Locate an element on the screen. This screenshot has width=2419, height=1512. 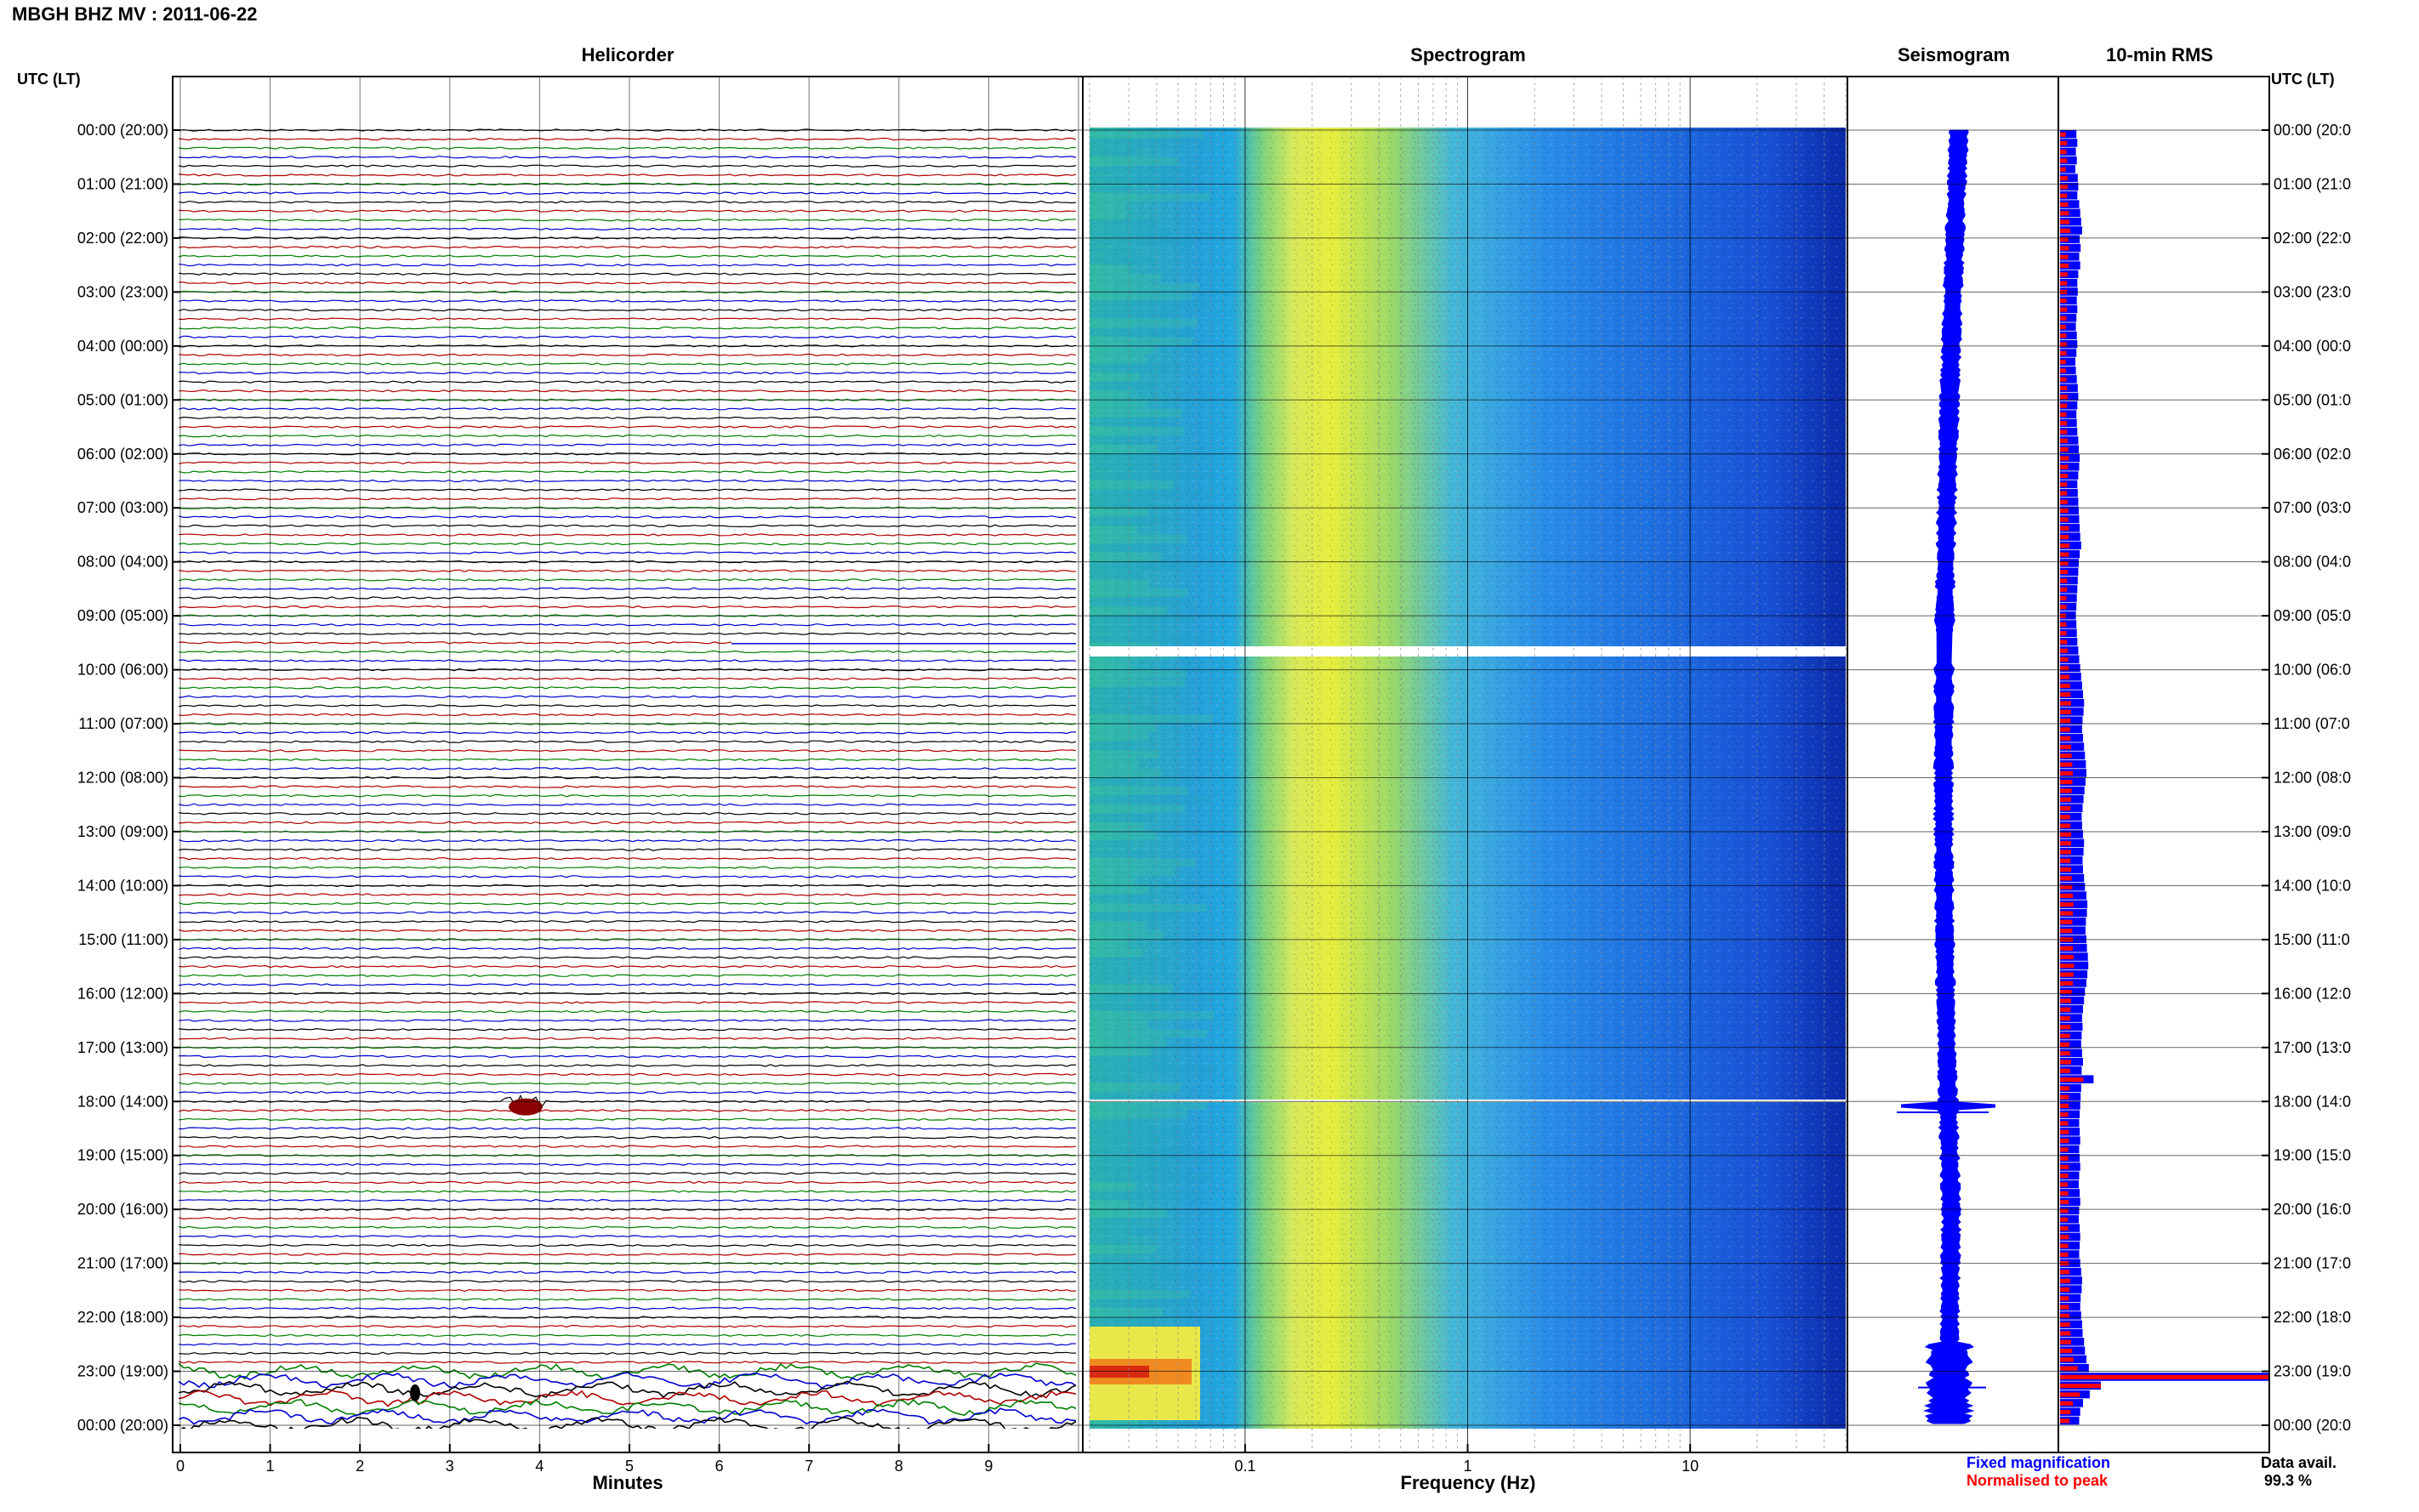
left-time-label: 03:00 (23:00) is located at coordinates (122, 291).